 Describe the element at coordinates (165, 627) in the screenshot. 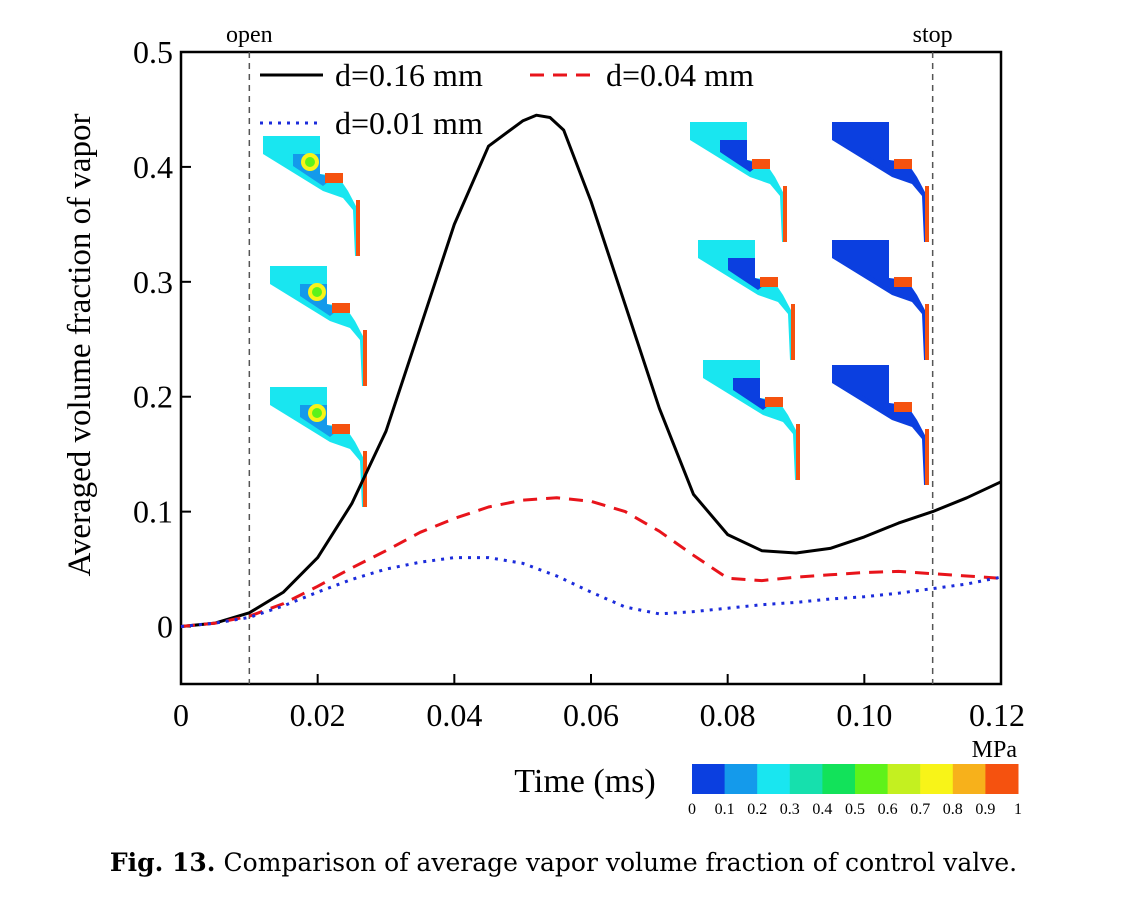

I see `y-tick-label: 0` at that location.